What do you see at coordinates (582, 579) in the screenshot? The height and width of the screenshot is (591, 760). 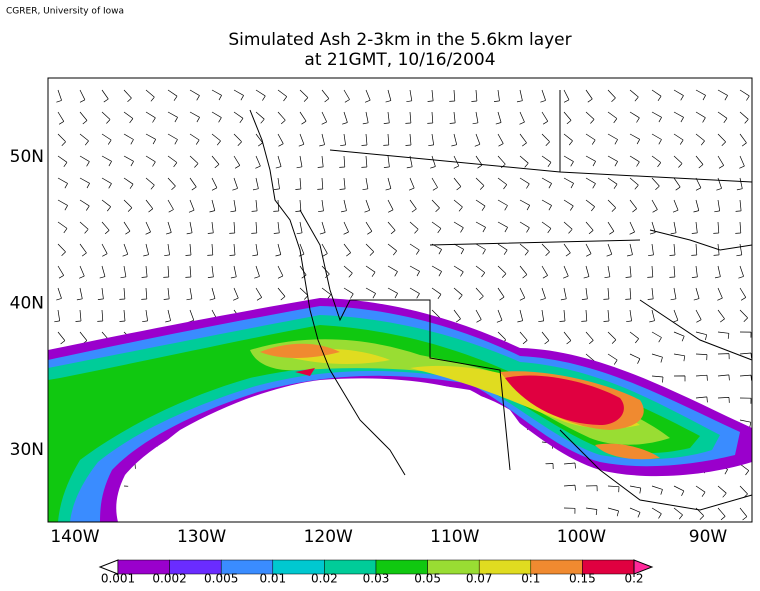 I see `colorbar-label: 0.15` at bounding box center [582, 579].